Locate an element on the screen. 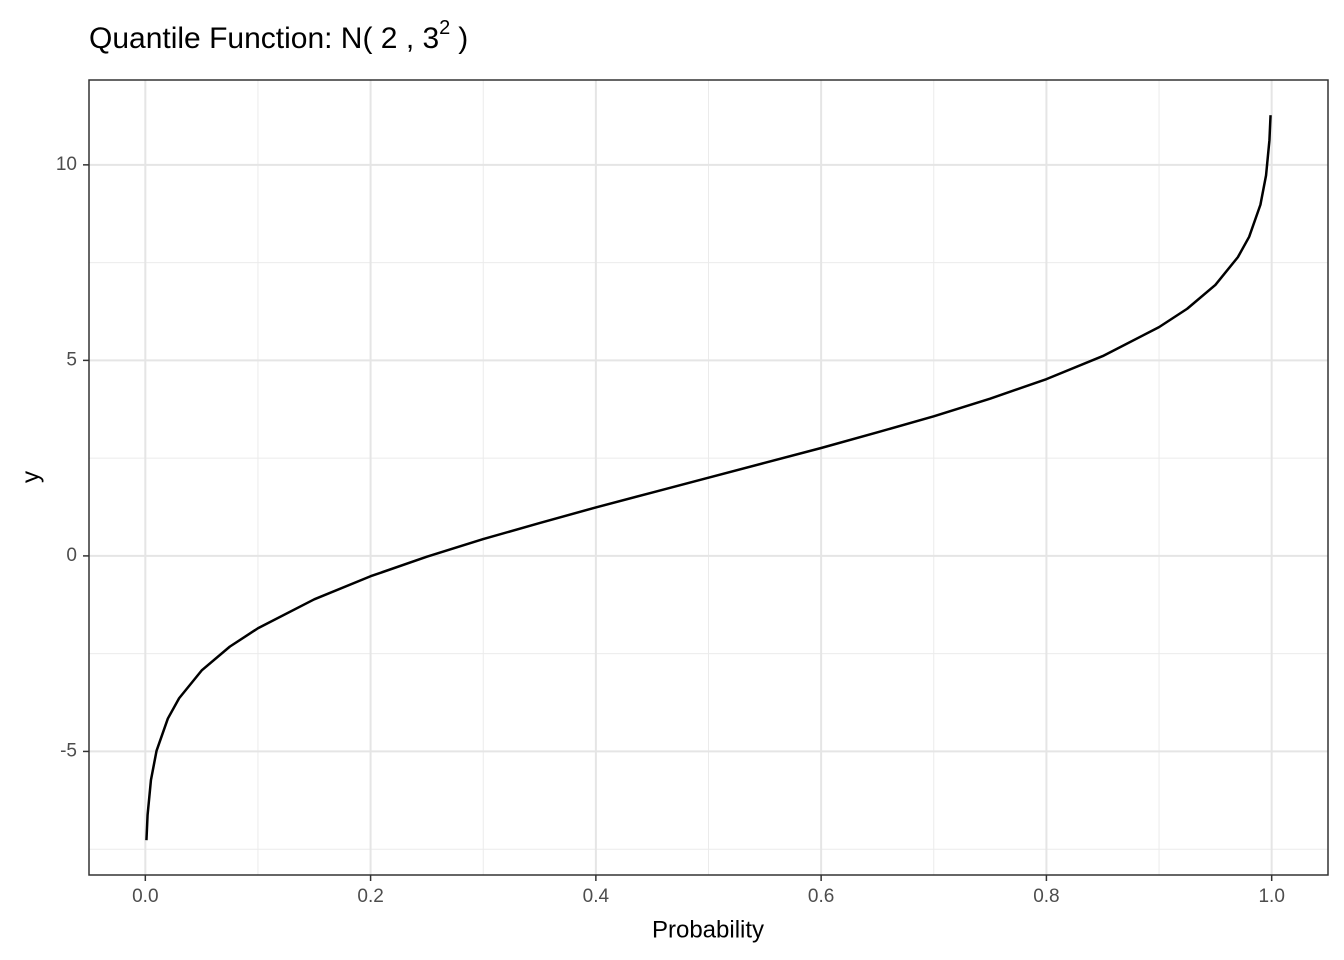 The image size is (1344, 960). y-tick-label: 10 is located at coordinates (66, 164).